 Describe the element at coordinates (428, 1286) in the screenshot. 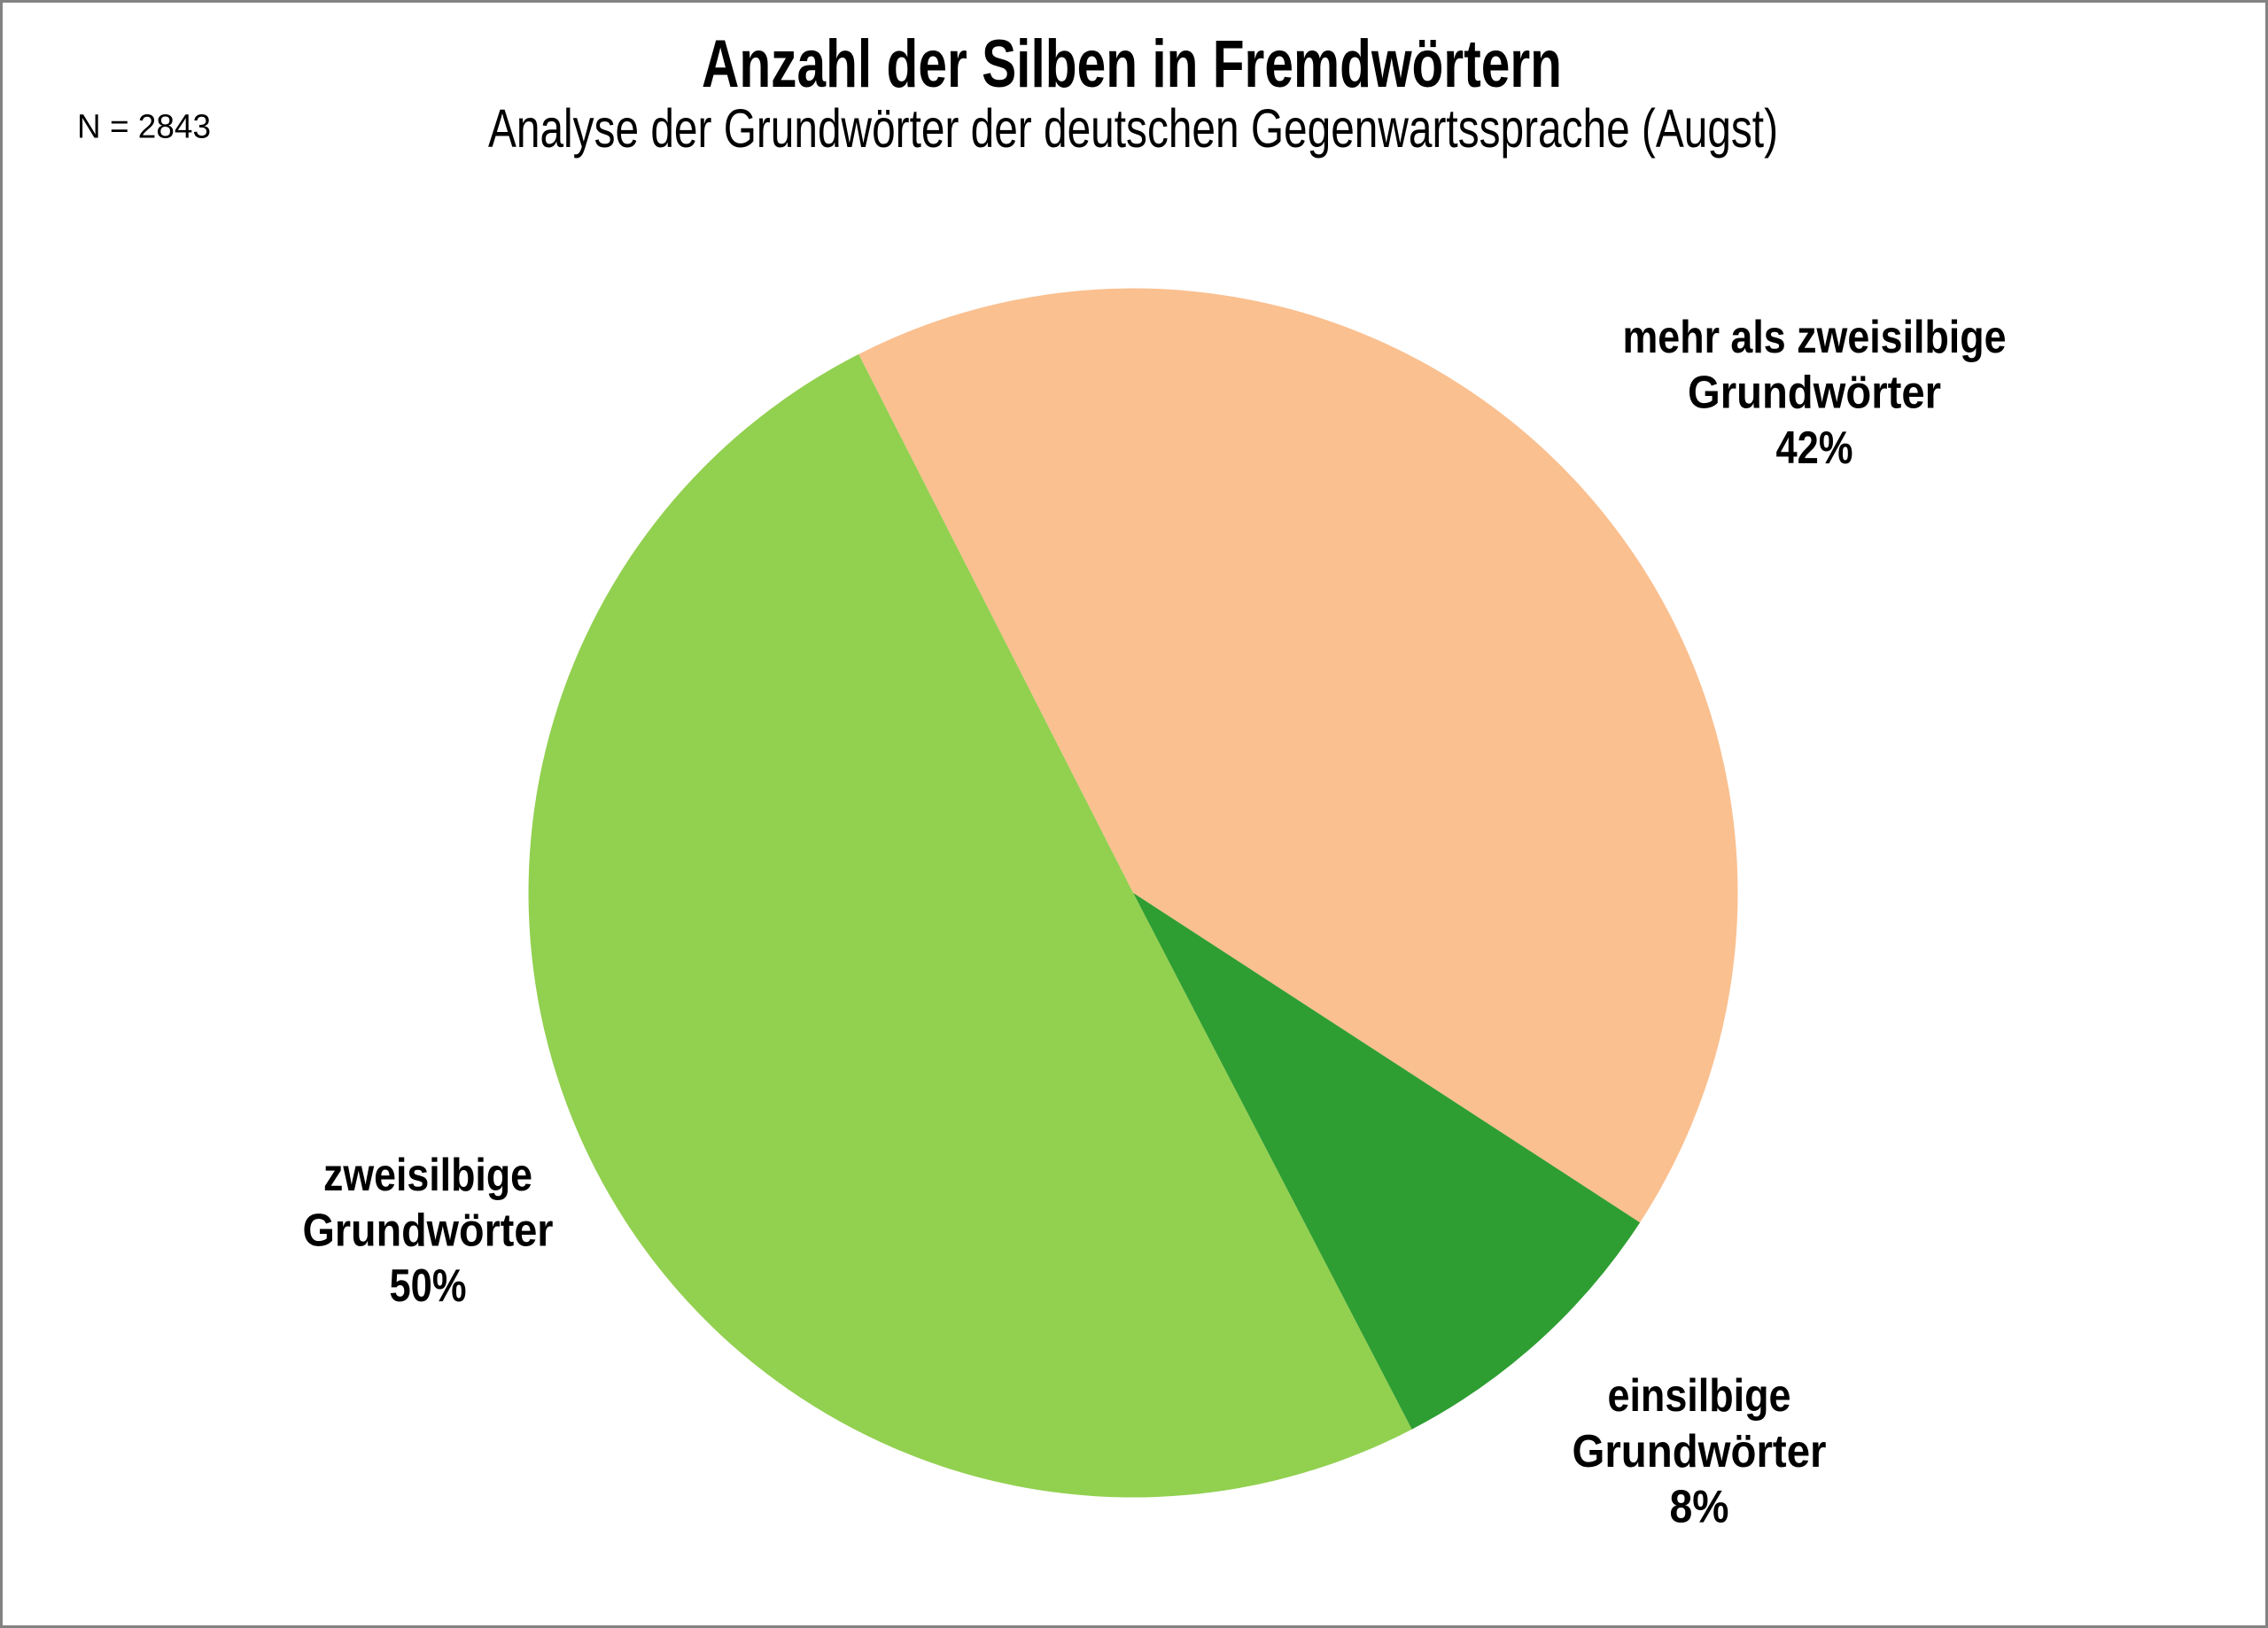

I see `svg-text: 50%` at that location.